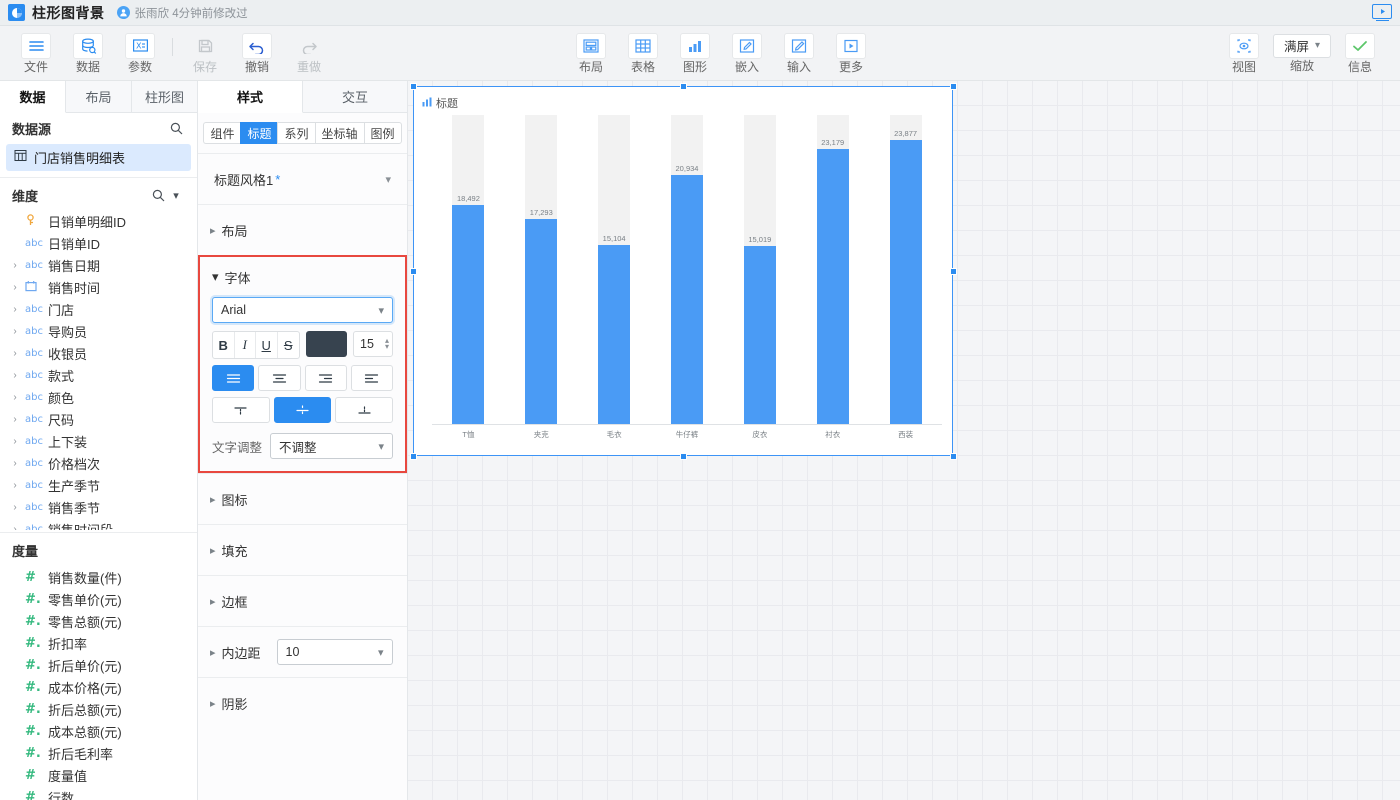 The height and width of the screenshot is (800, 1400). Describe the element at coordinates (302, 179) in the screenshot. I see `style-preset-select: 标题风格1 * ▾` at that location.